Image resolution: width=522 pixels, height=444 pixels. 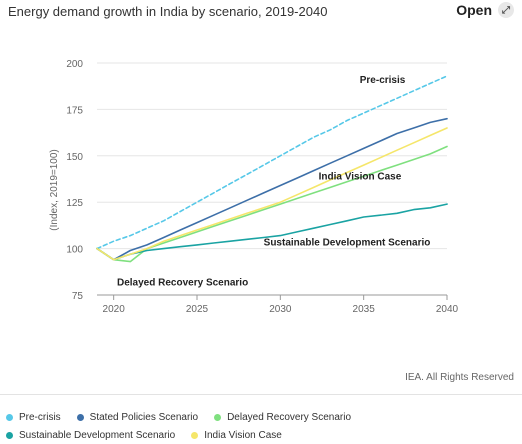 What do you see at coordinates (114, 309) in the screenshot?
I see `x-tick-label: 2020` at bounding box center [114, 309].